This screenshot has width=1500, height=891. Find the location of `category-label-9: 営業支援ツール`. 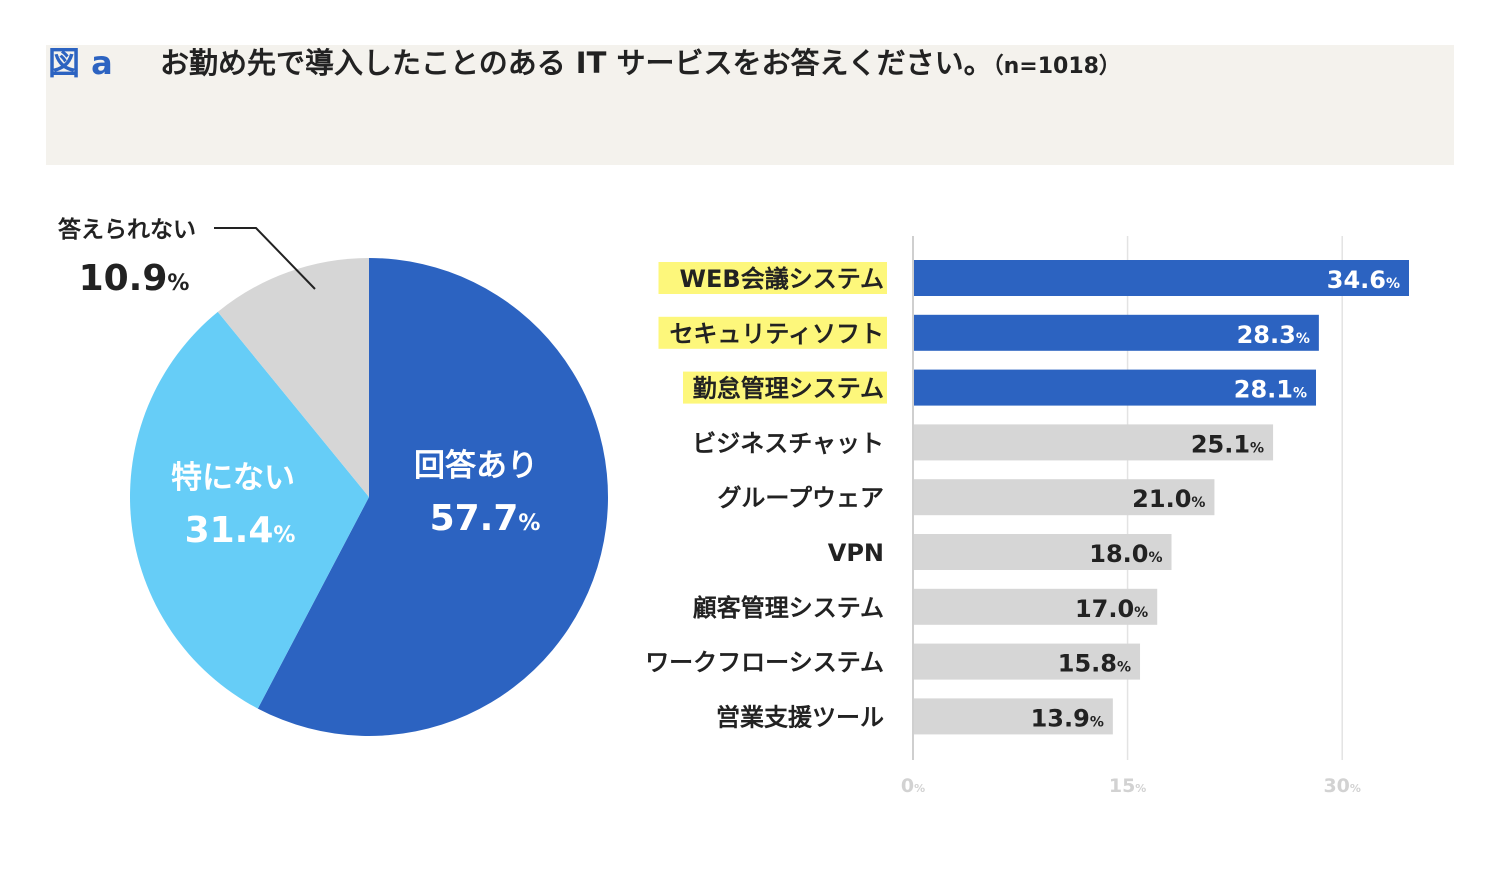

category-label-9: 営業支援ツール is located at coordinates (800, 717).